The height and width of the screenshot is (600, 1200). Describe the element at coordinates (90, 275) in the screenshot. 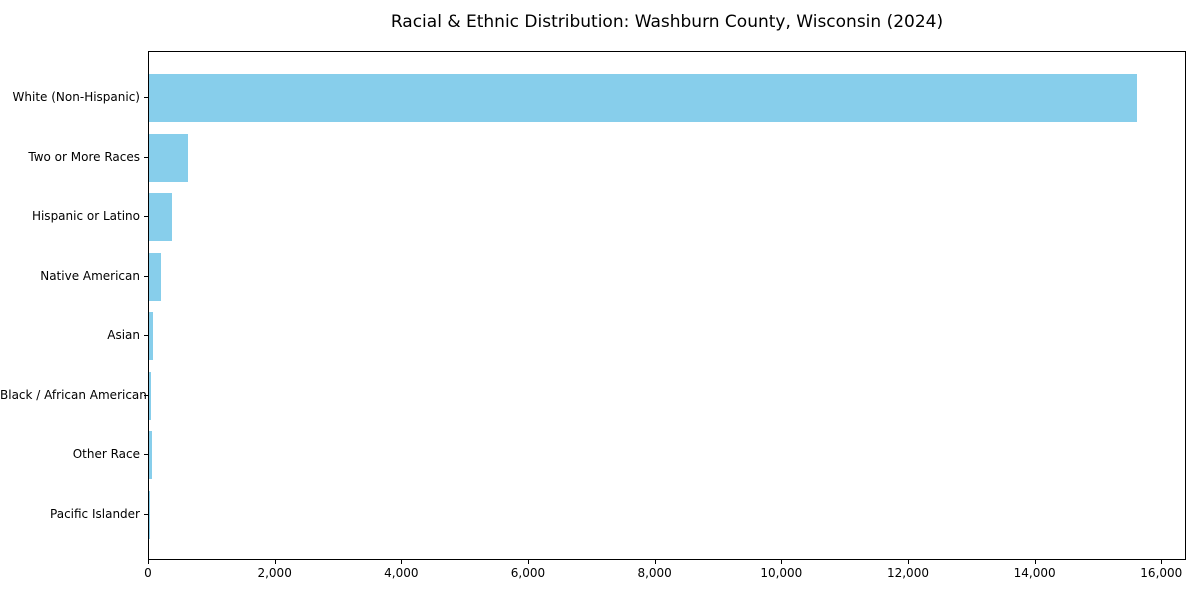

I see `y-label-native-american: Native American` at that location.